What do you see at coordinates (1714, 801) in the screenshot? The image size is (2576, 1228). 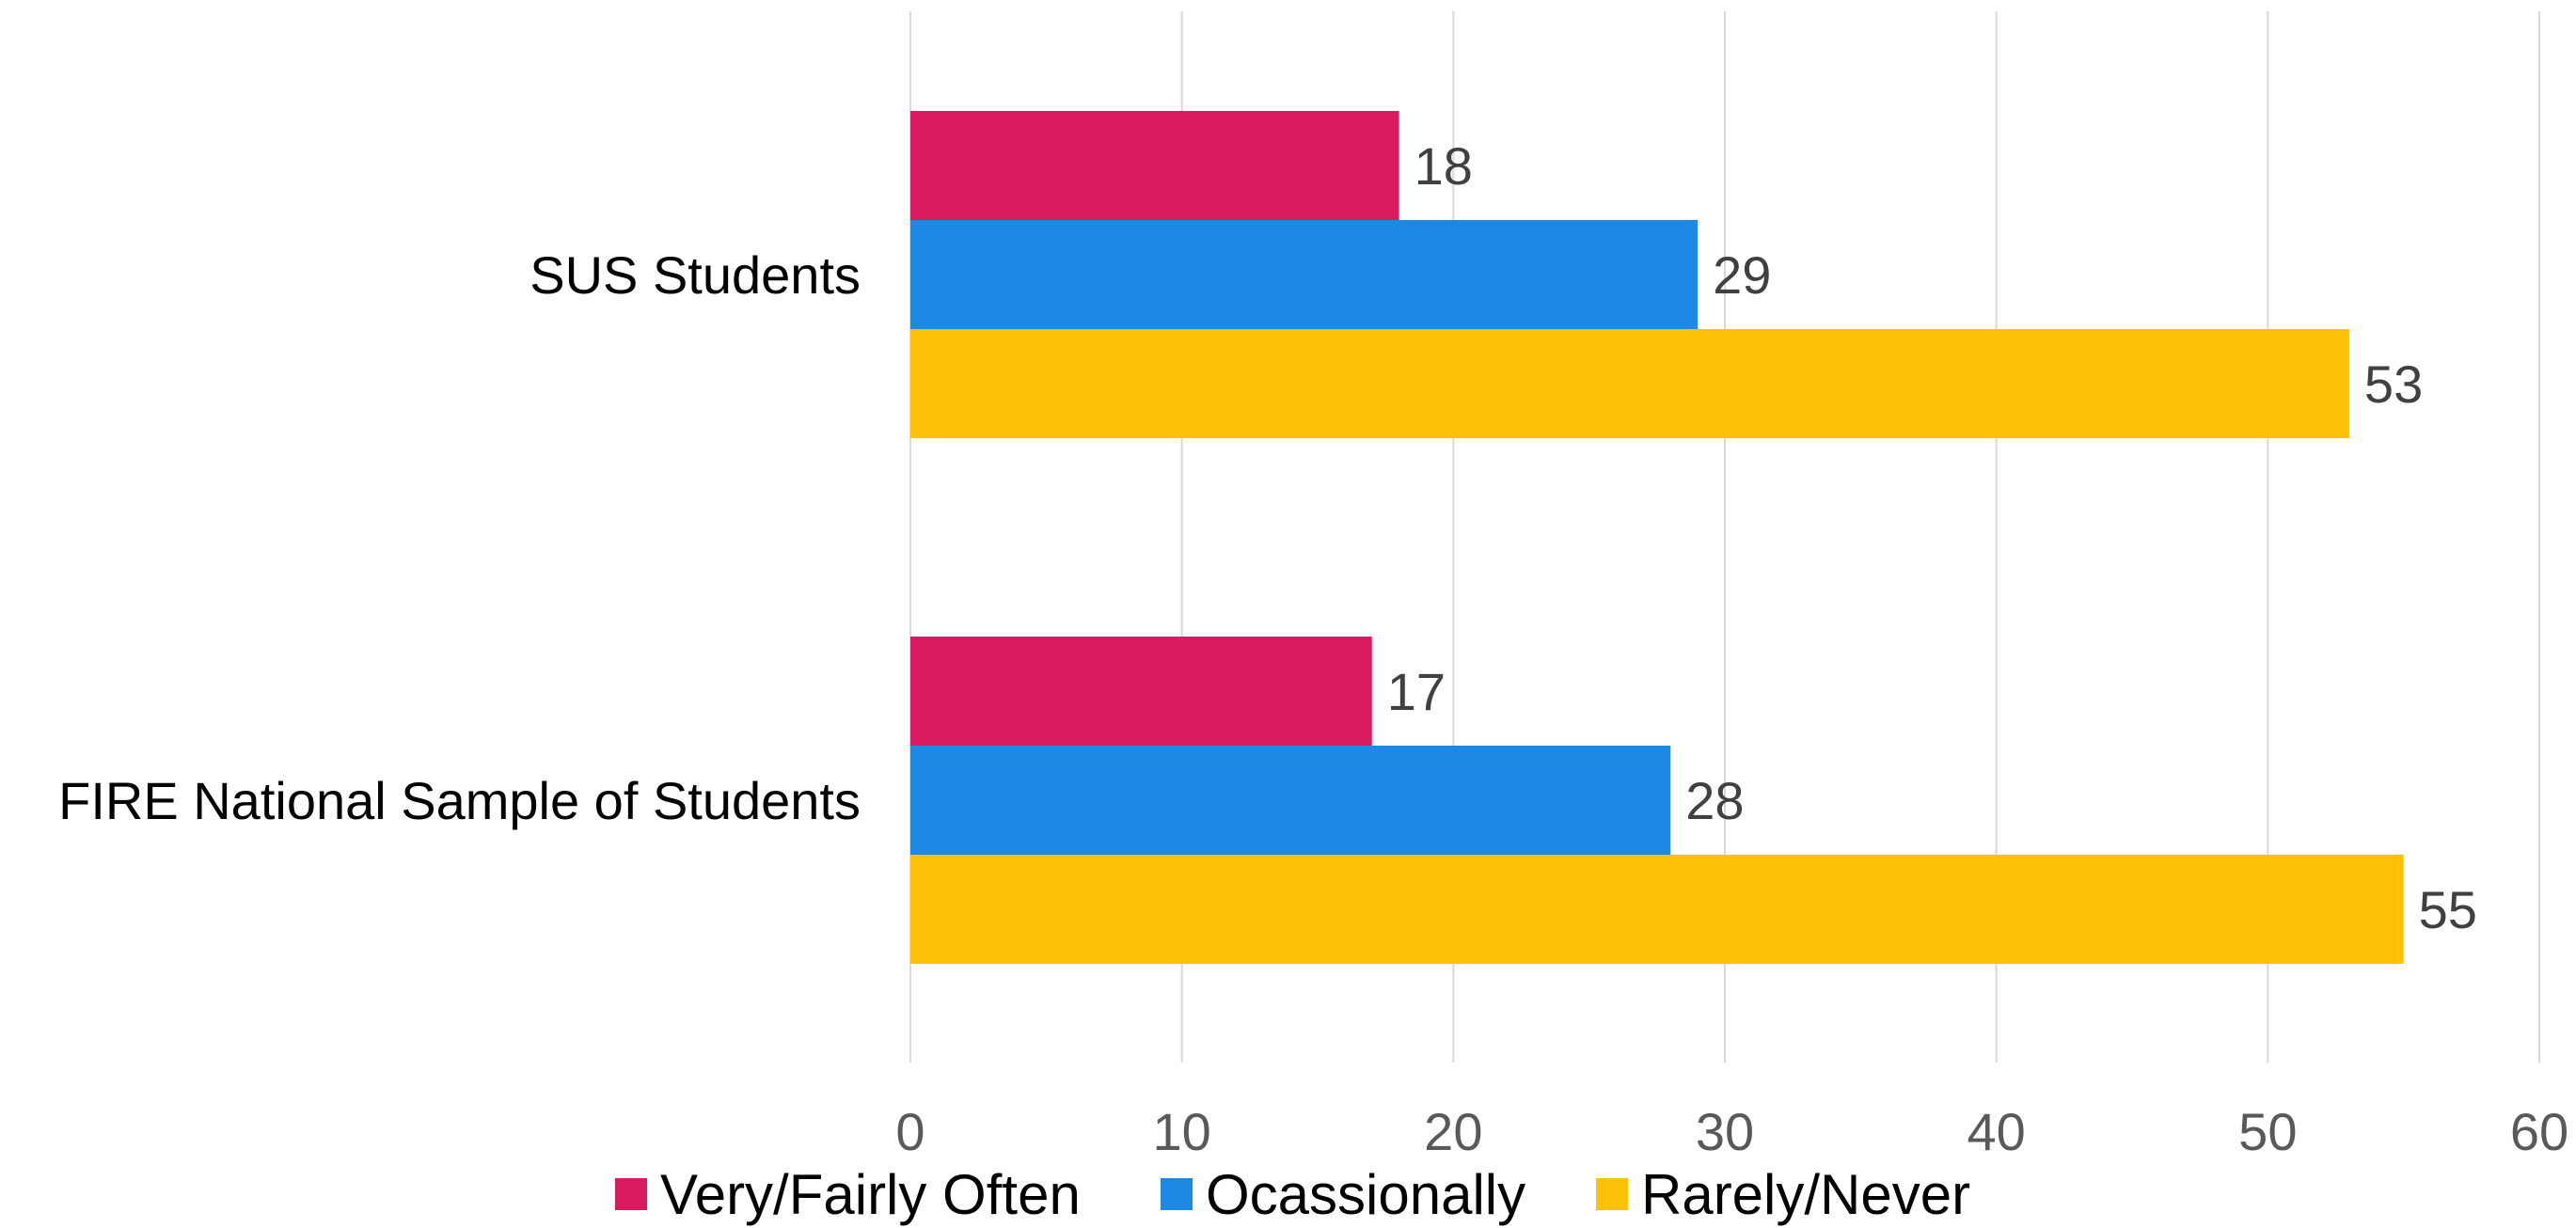 I see `data-label-2-2: 28` at bounding box center [1714, 801].